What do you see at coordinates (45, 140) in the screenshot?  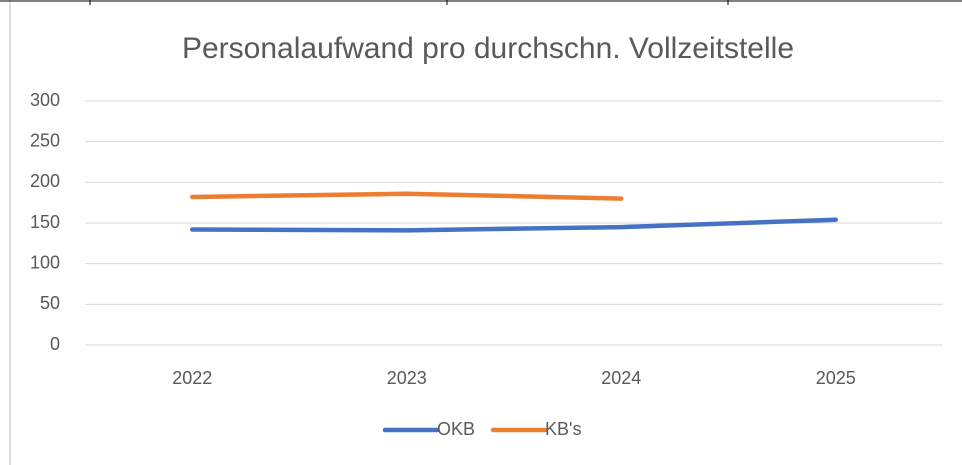 I see `y-tick-label: 250` at bounding box center [45, 140].